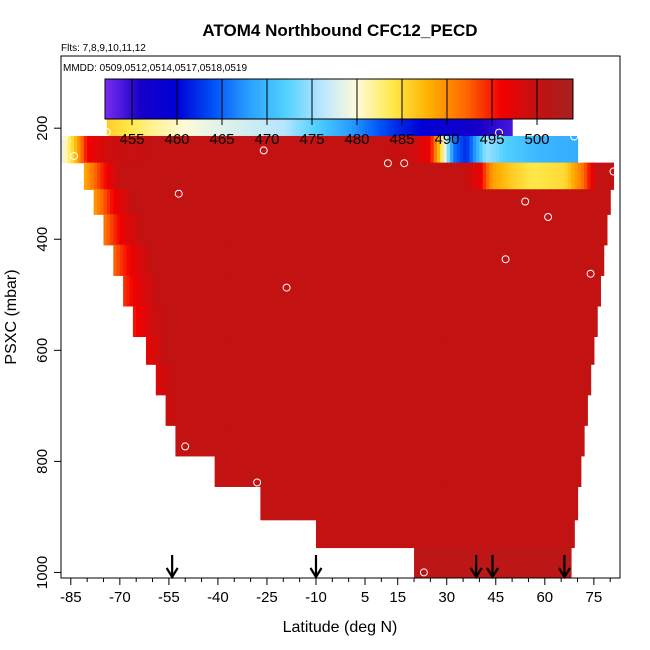 This screenshot has height=650, width=650. Describe the element at coordinates (491, 139) in the screenshot. I see `colorbar-tick-label: 495` at that location.